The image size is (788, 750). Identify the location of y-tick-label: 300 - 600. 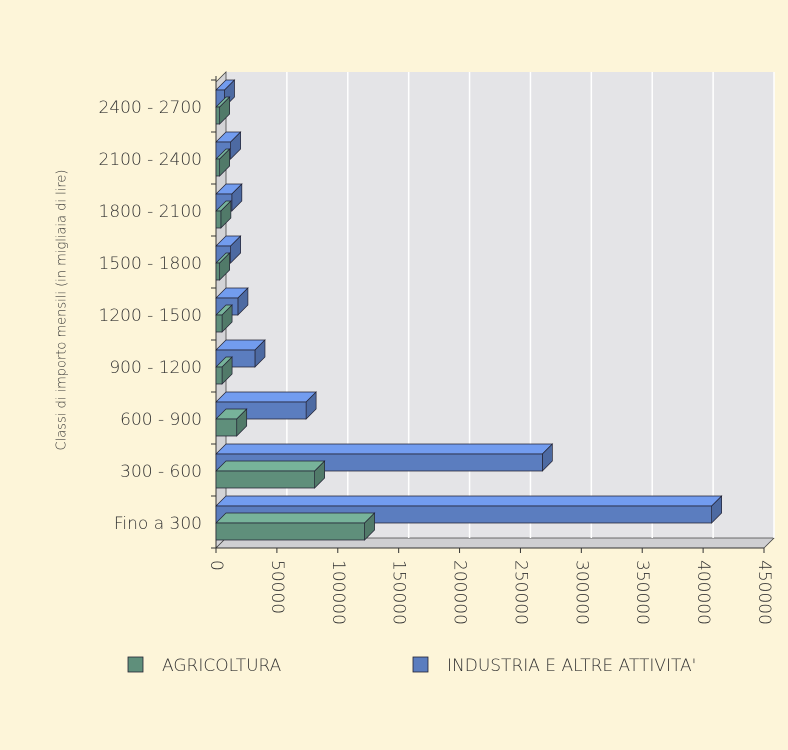
(161, 472).